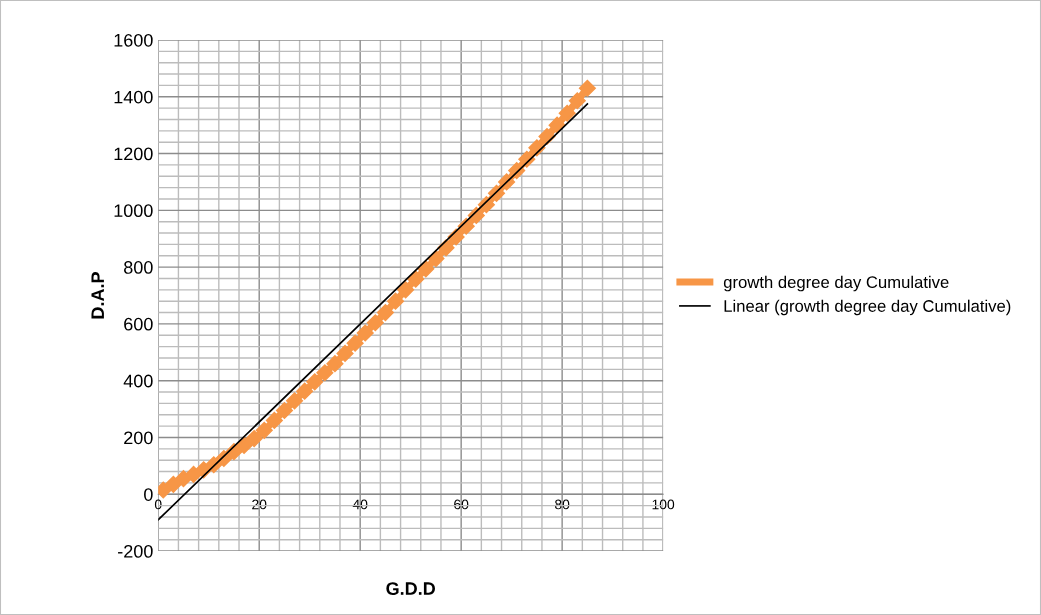 This screenshot has width=1041, height=615. Describe the element at coordinates (97, 295) in the screenshot. I see `y-axis-title: D.A.P` at that location.